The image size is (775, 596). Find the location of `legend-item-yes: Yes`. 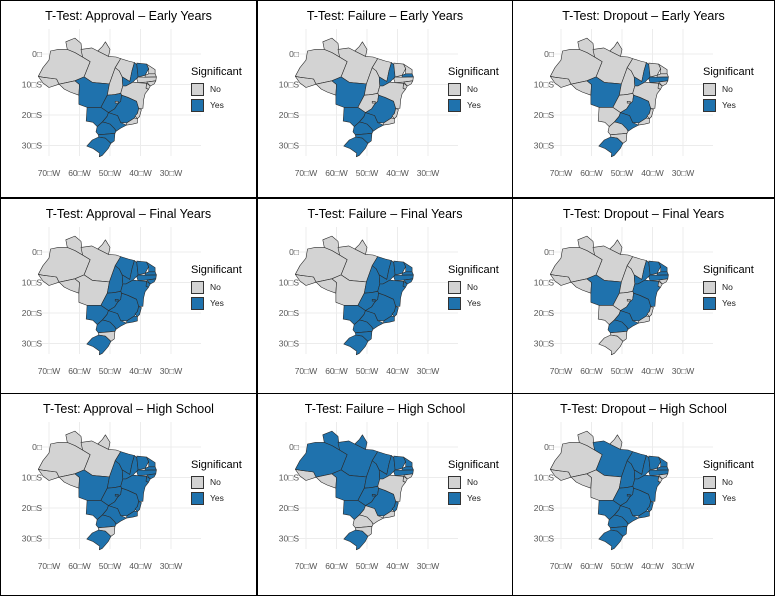

legend-item-yes: Yes is located at coordinates (728, 303).